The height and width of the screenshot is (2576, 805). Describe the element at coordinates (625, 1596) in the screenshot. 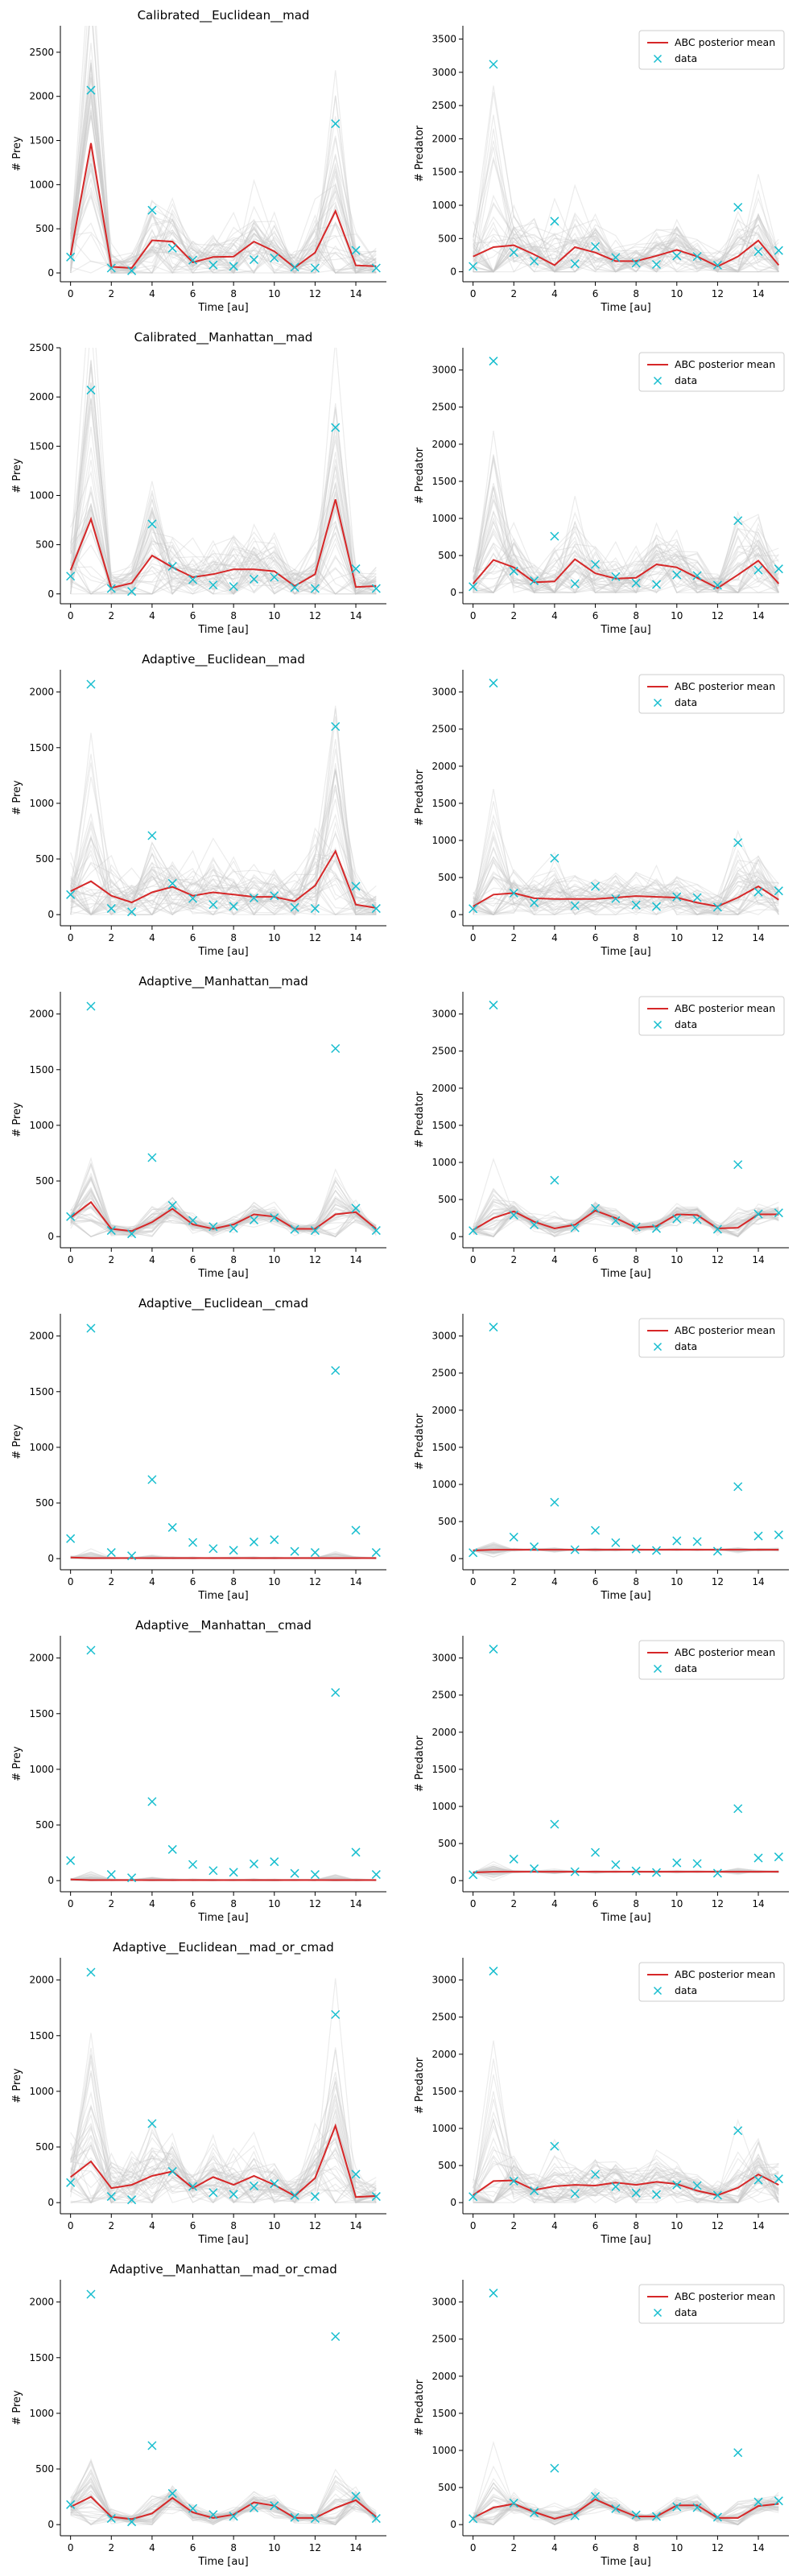

I see `x-axis-label: Time [au]` at that location.